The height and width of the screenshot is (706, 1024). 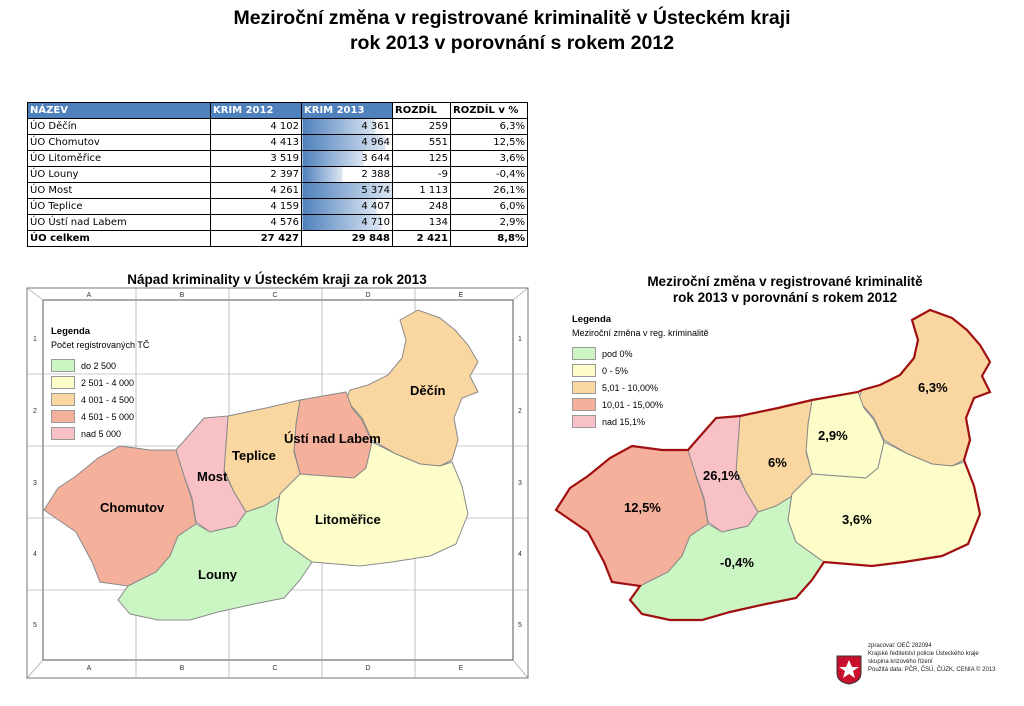 What do you see at coordinates (348, 519) in the screenshot?
I see `region-label-litomerice: Litoměřice` at bounding box center [348, 519].